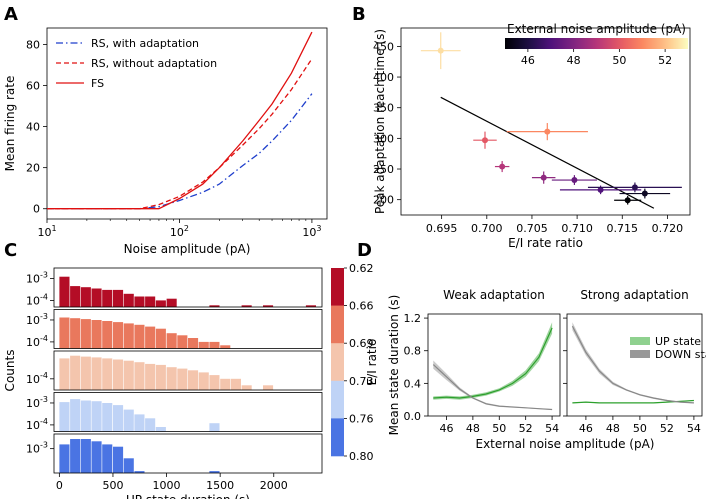 This screenshot has width=706, height=499. Describe the element at coordinates (383, 108) in the screenshot. I see `panel-b-ytick-label: 350` at that location.